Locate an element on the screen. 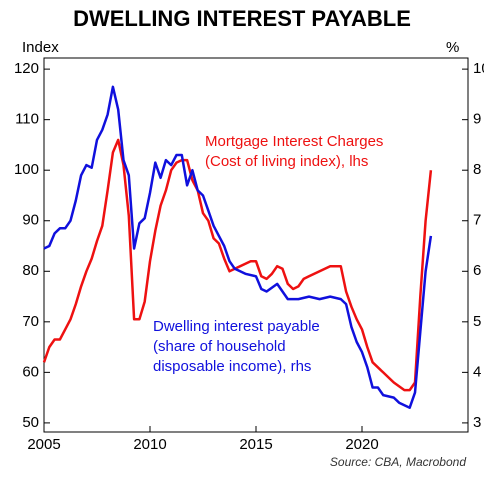 Image resolution: width=484 pixels, height=485 pixels. y2-tick-label: 5 is located at coordinates (477, 321).